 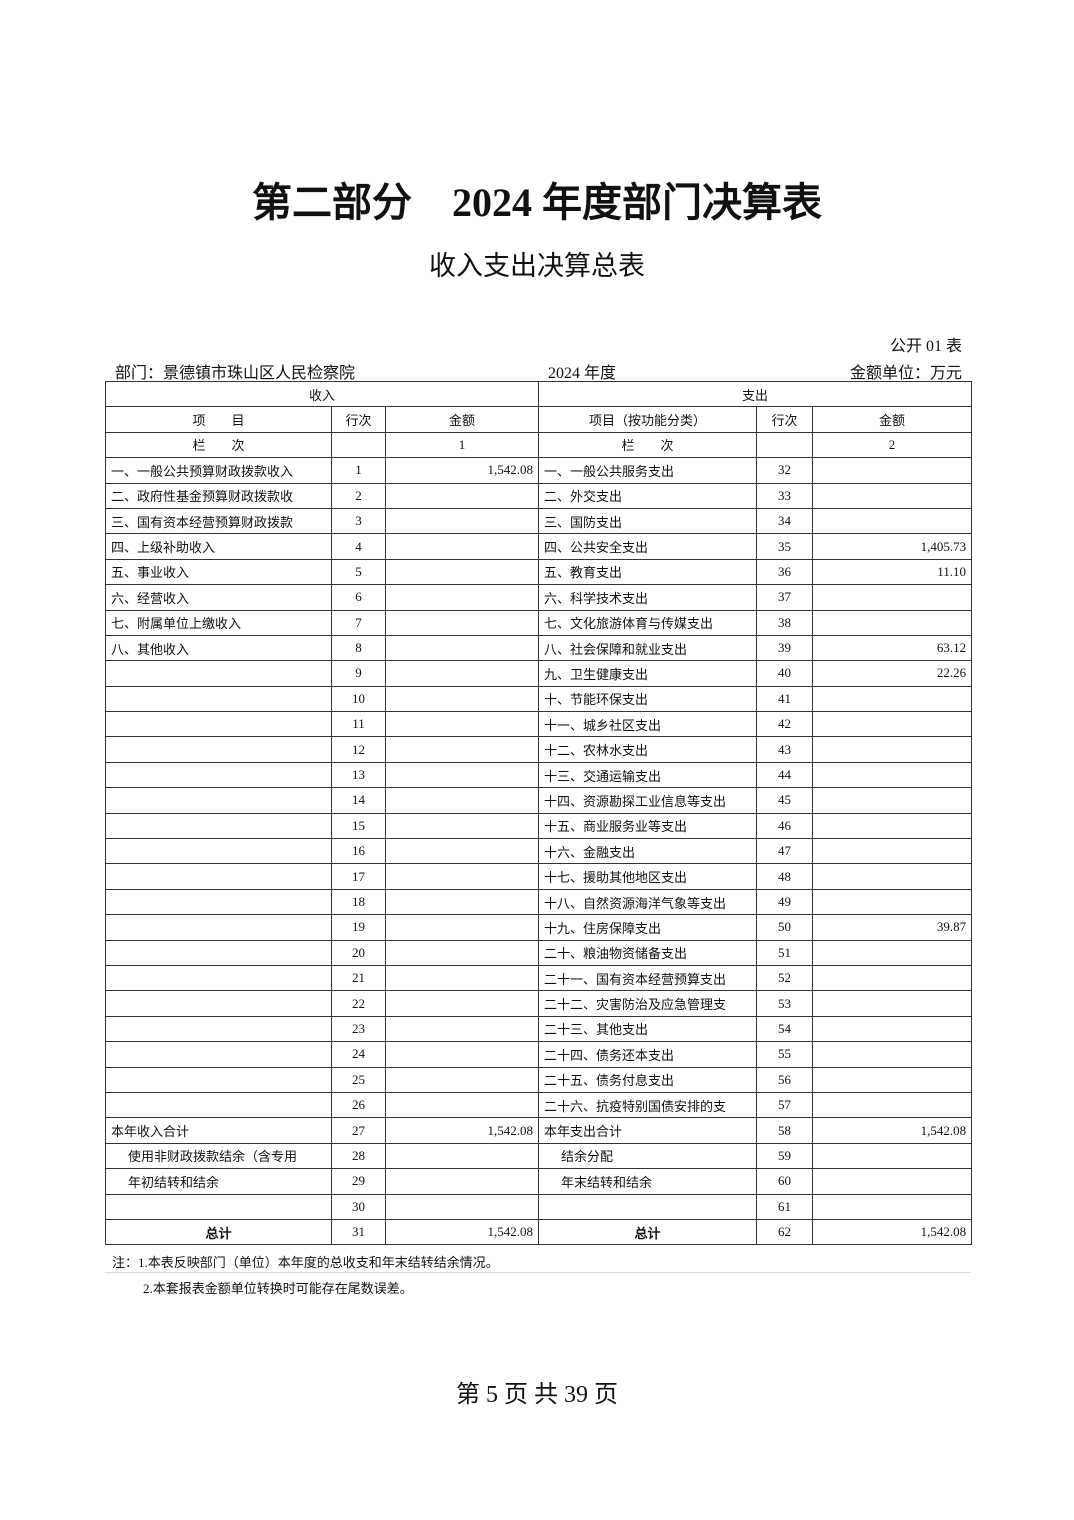 I want to click on table-row: 项 目行次 金额 项目（按功能分类） 行次 金额, so click(x=539, y=419).